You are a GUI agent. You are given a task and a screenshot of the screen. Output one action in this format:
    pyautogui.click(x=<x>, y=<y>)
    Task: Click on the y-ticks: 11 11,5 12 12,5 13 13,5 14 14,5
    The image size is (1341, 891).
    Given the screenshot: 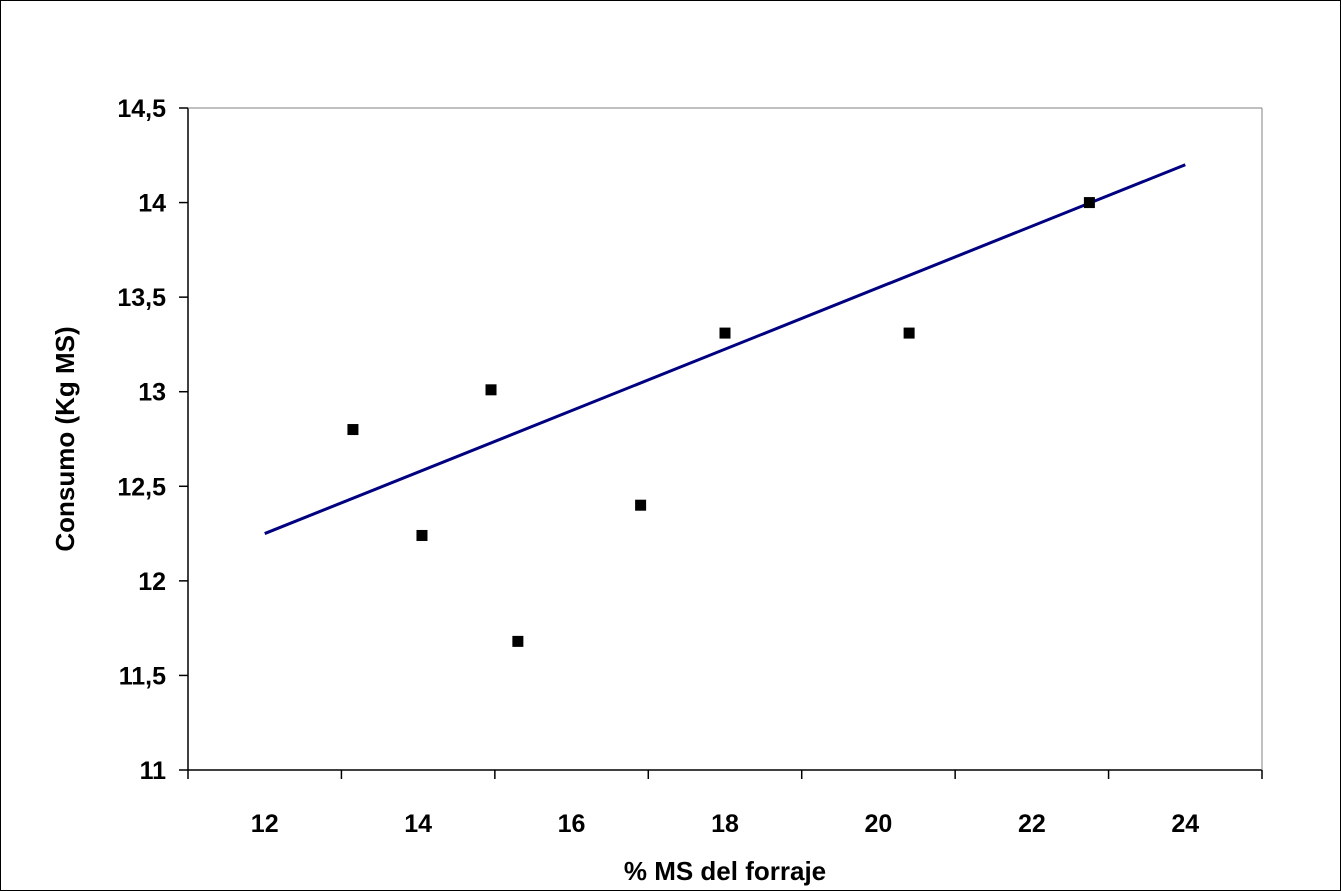 What is the action you would take?
    pyautogui.click(x=152, y=440)
    